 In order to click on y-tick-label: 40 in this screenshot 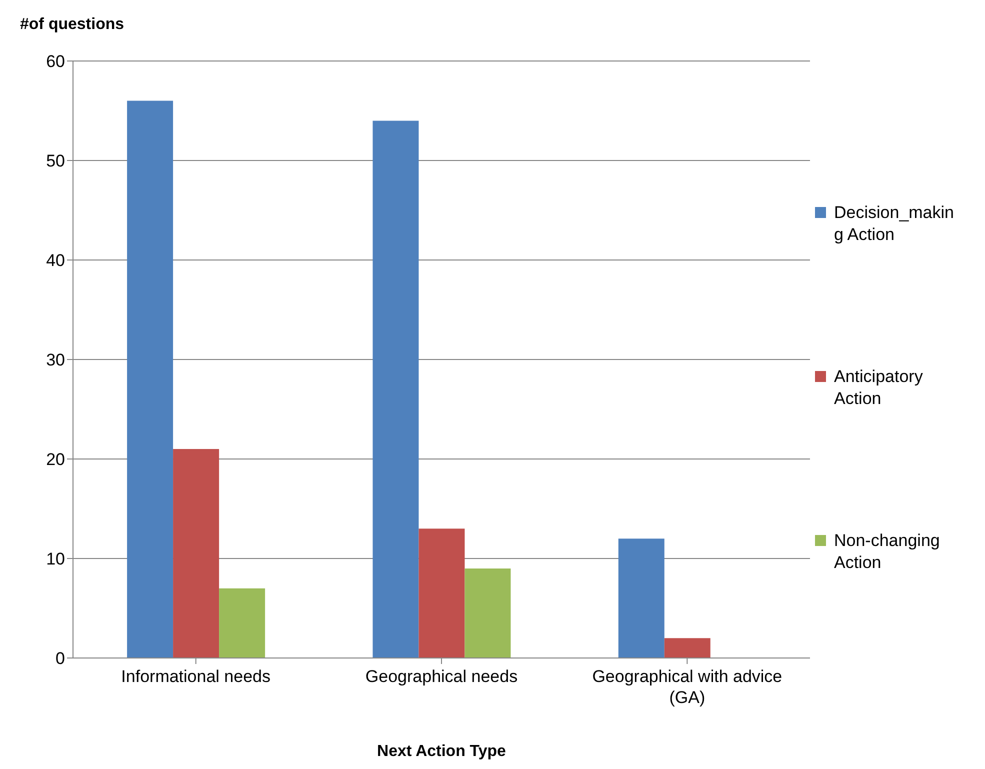, I will do `click(55, 260)`.